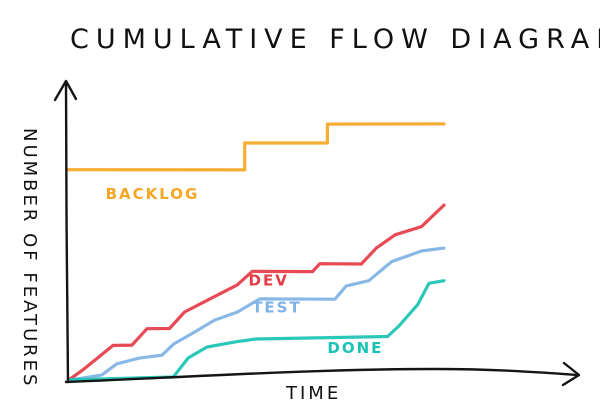  Describe the element at coordinates (153, 194) in the screenshot. I see `backlog-series-label: BACKLOG` at that location.